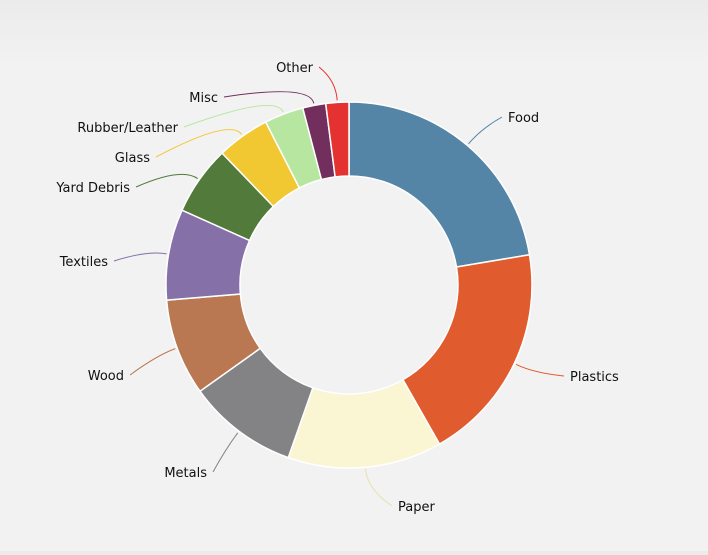  What do you see at coordinates (106, 376) in the screenshot?
I see `slice-label-wood: Wood` at bounding box center [106, 376].